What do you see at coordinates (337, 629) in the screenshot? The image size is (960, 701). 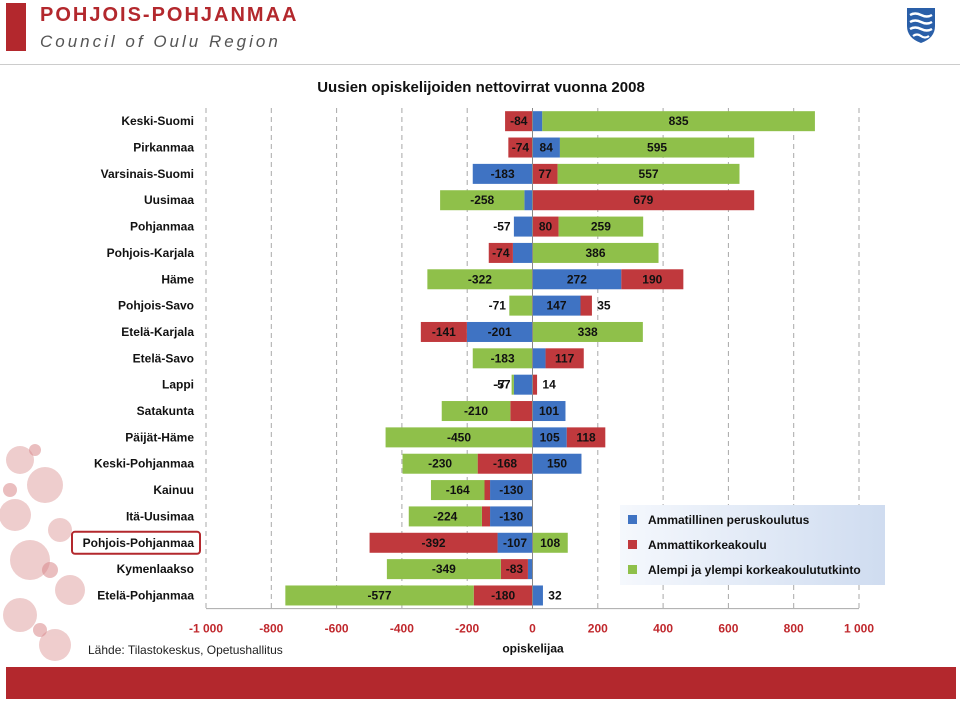 I see `x-tick-label: -600` at bounding box center [337, 629].